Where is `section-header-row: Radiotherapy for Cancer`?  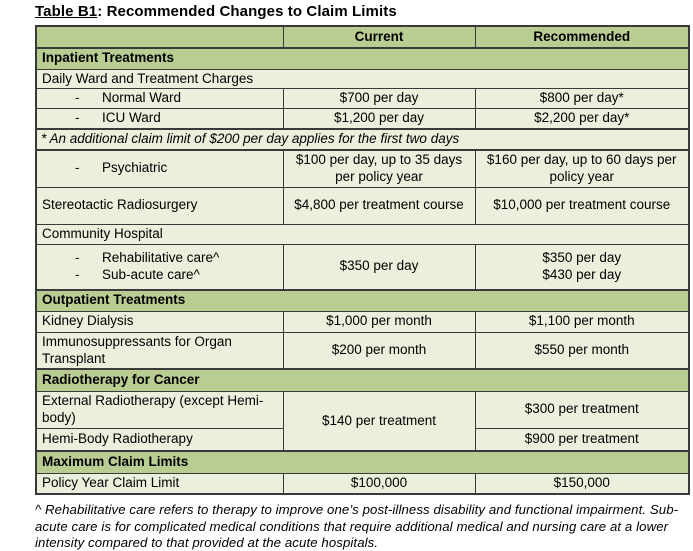 section-header-row: Radiotherapy for Cancer is located at coordinates (362, 380).